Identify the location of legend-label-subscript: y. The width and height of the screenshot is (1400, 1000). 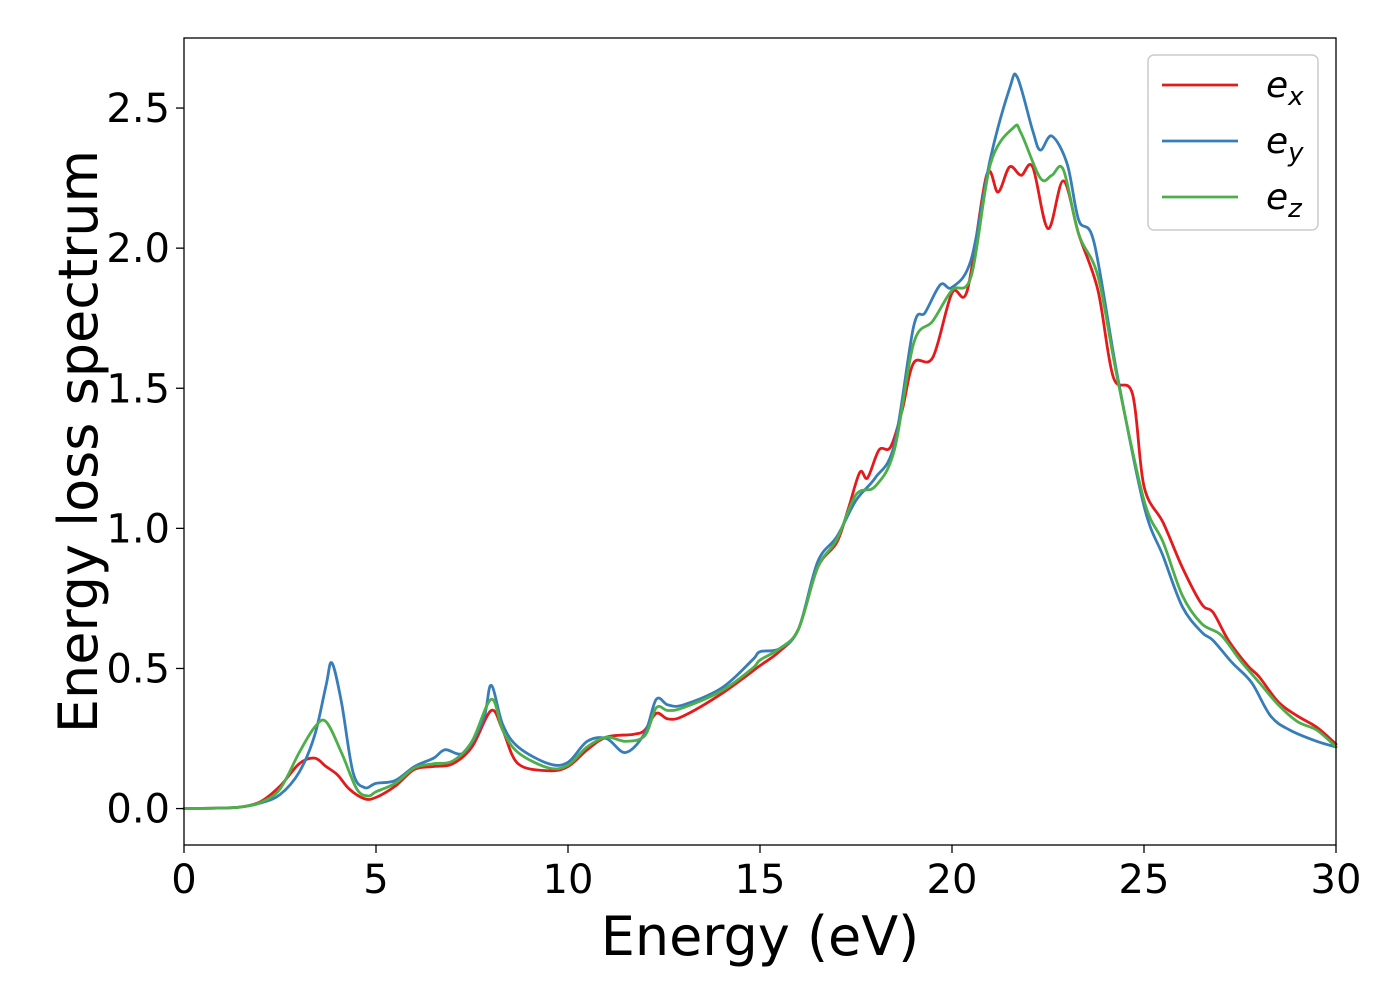
(1295, 153).